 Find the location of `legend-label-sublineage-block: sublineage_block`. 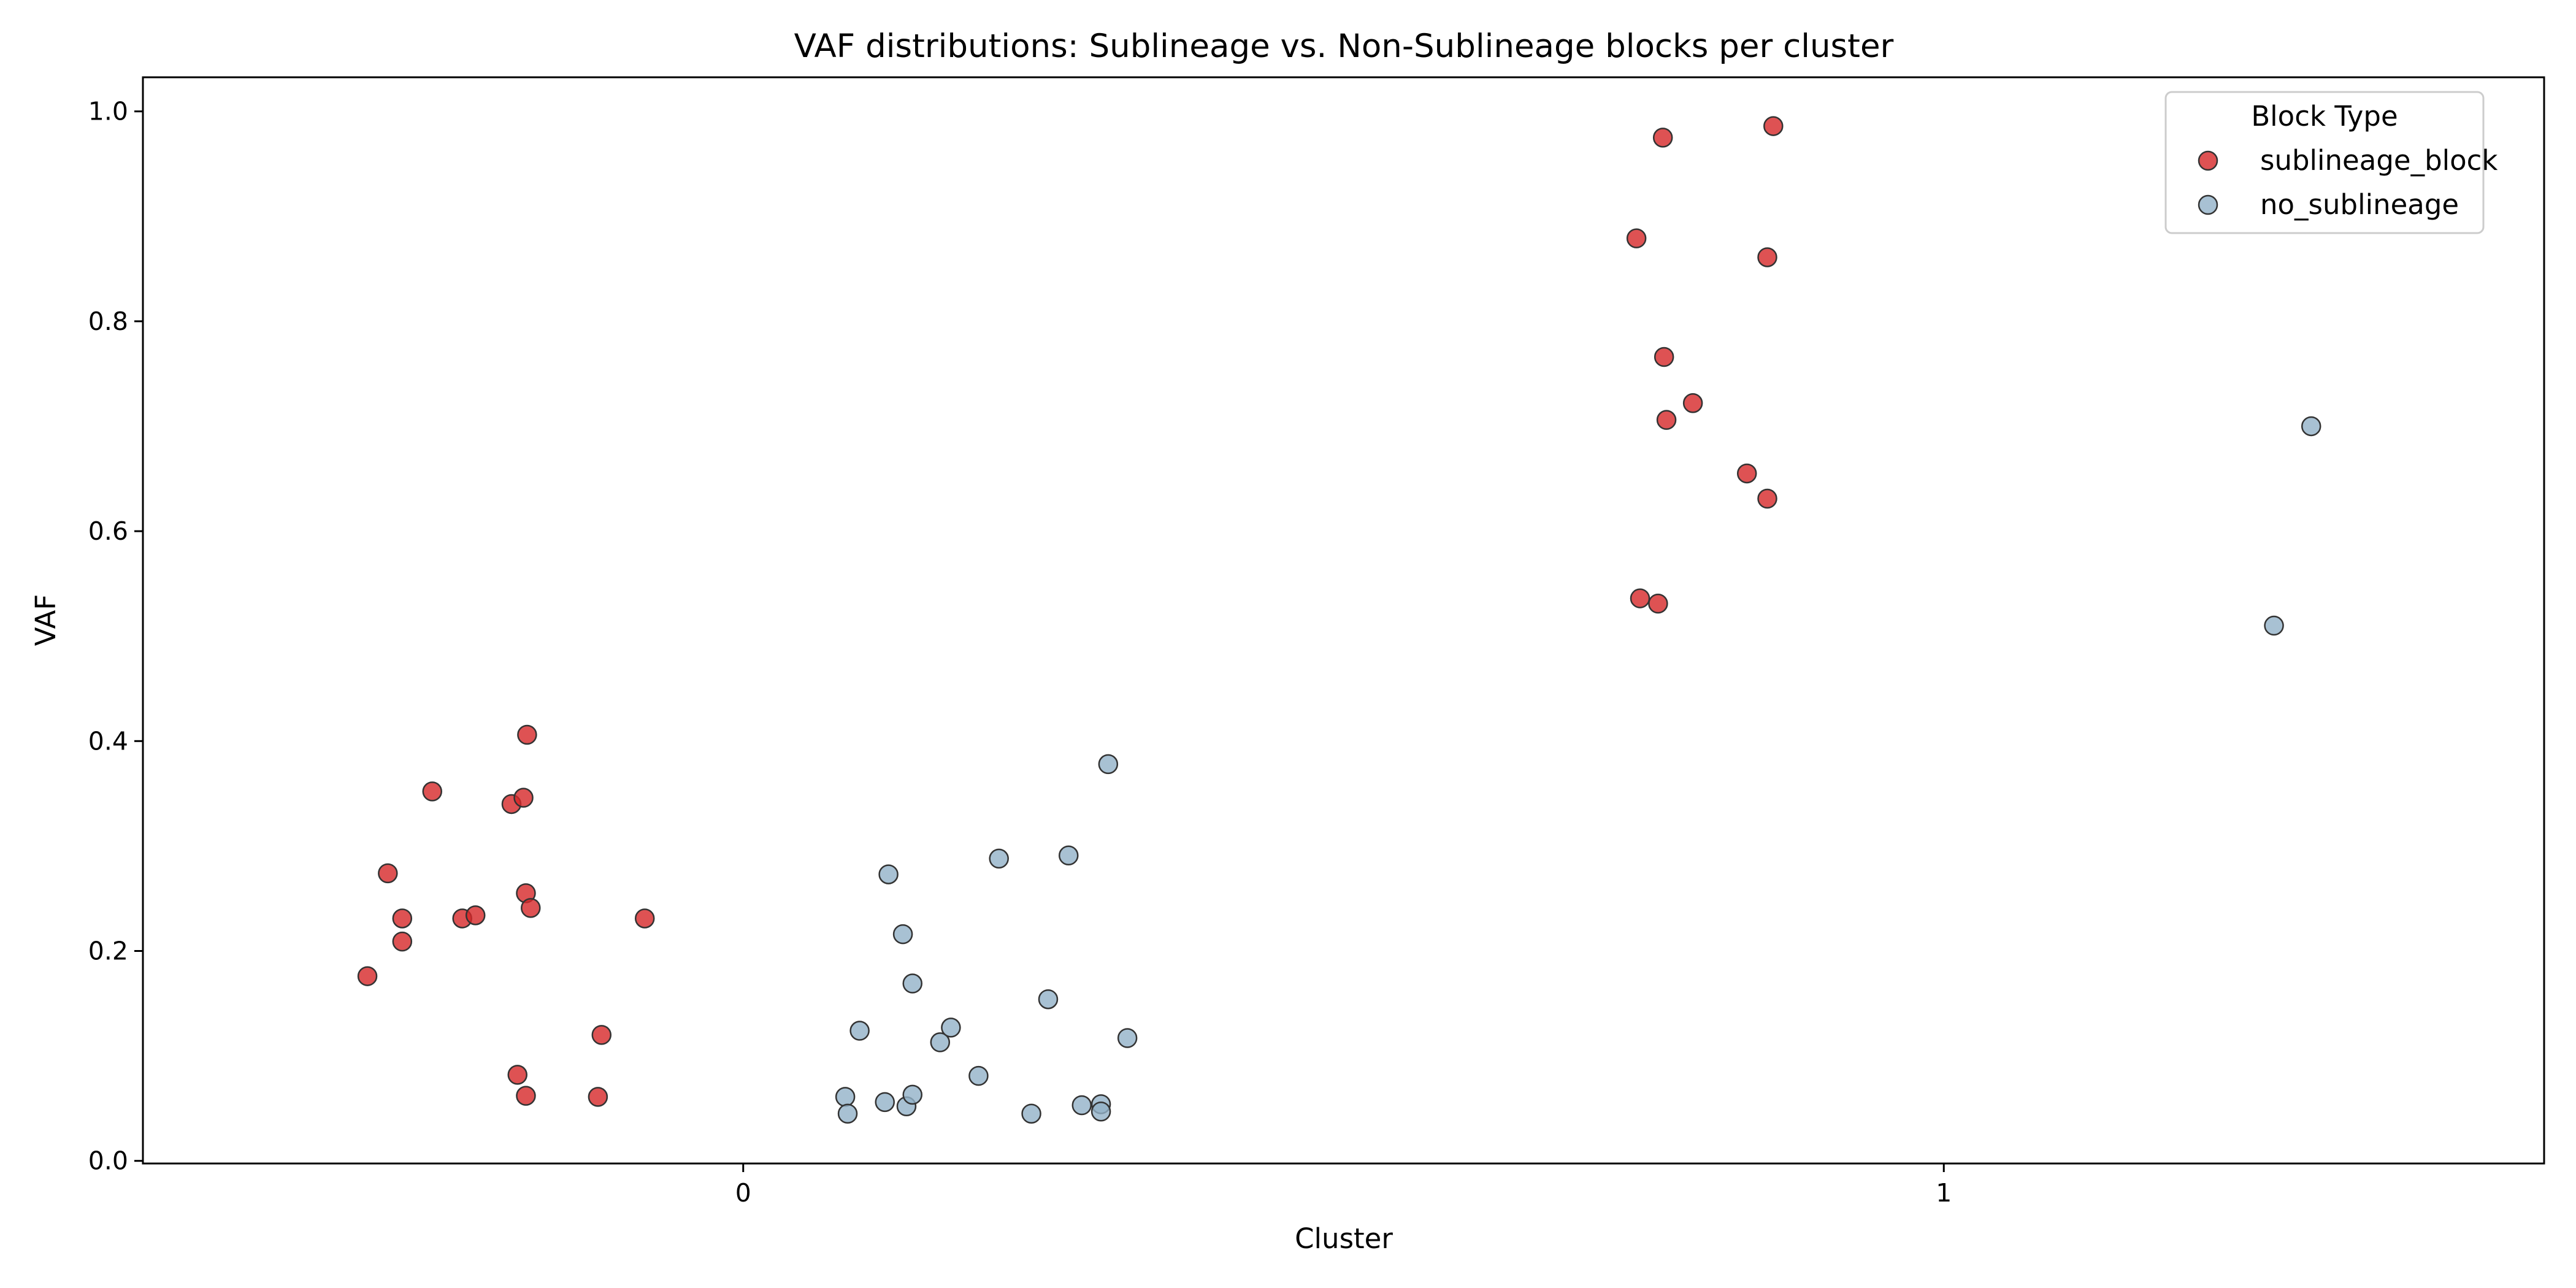

legend-label-sublineage-block: sublineage_block is located at coordinates (2378, 160).